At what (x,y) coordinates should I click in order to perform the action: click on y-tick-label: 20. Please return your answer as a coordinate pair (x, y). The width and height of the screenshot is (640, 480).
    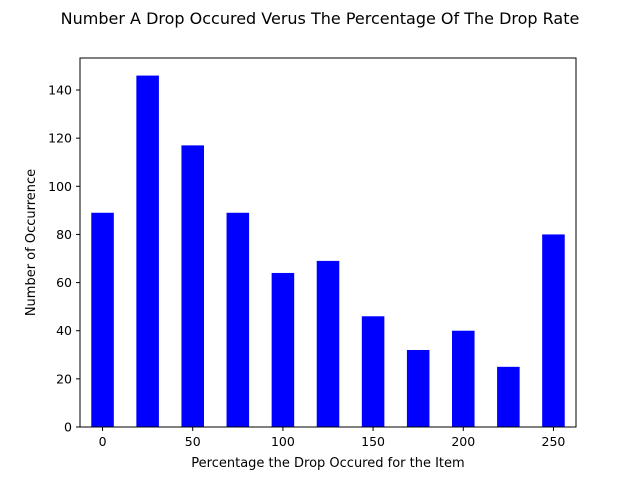
    Looking at the image, I should click on (64, 378).